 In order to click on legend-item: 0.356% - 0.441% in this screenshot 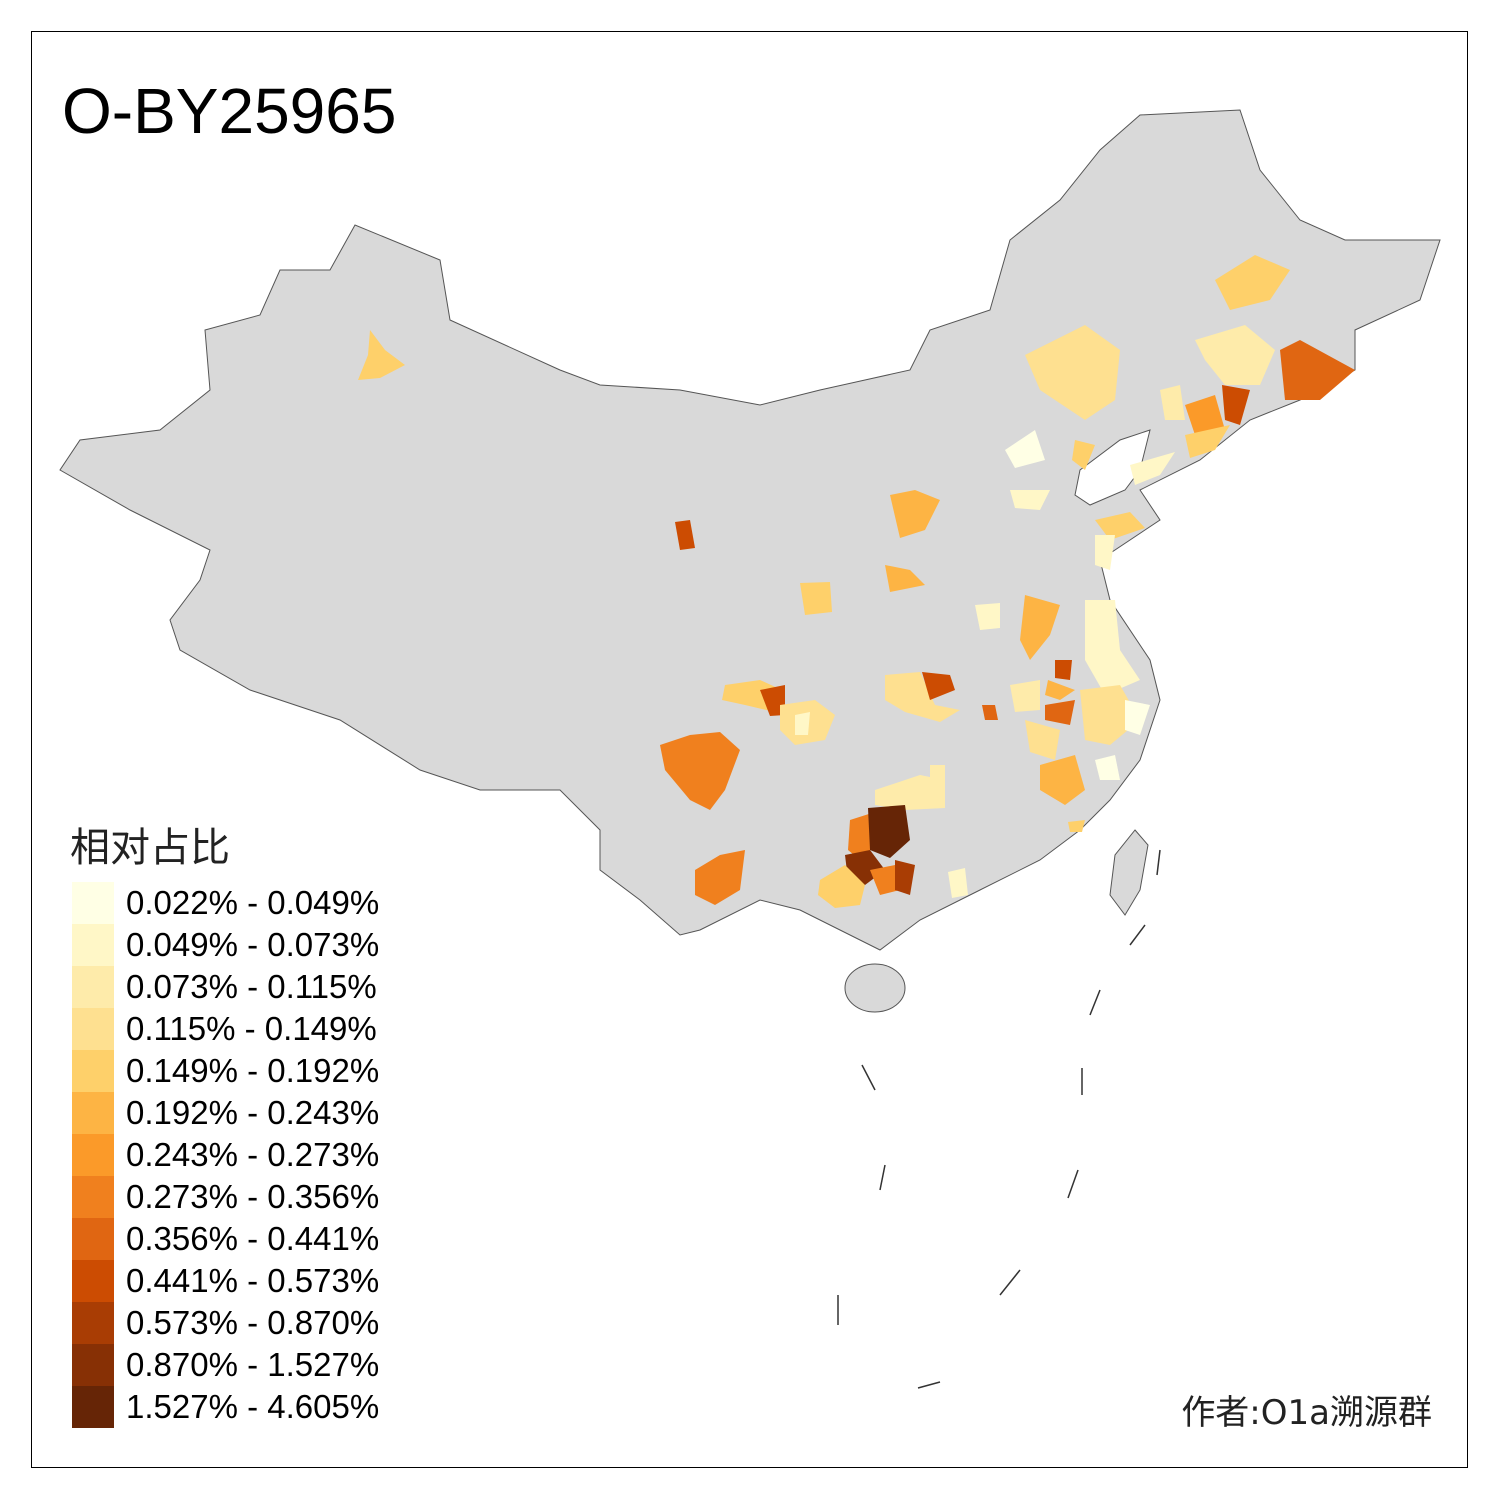, I will do `click(225, 1239)`.